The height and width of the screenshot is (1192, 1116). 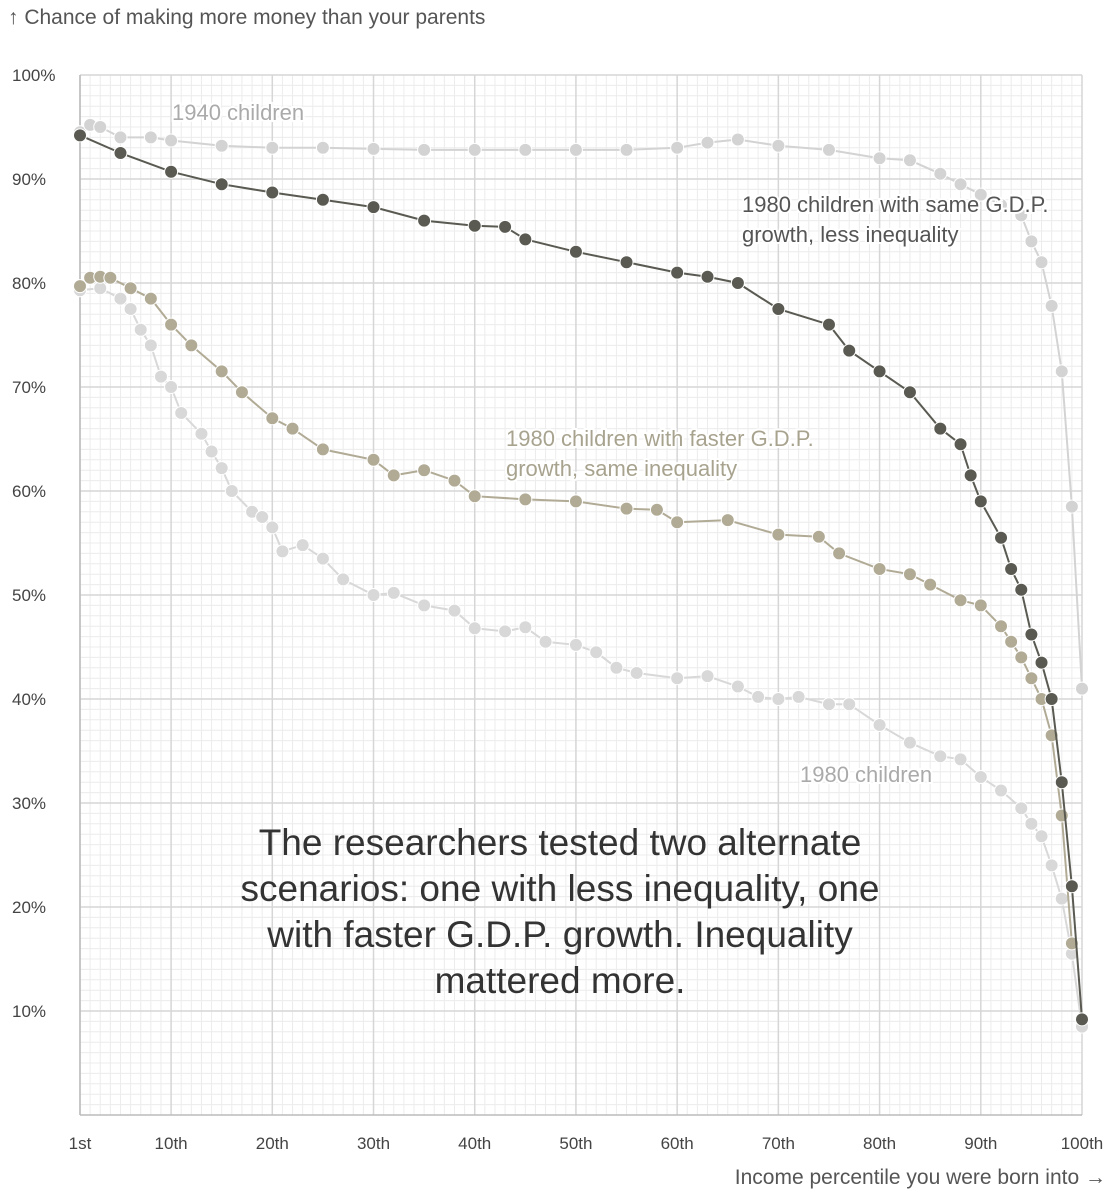 I want to click on y-tick-label: 100%, so click(x=33, y=75).